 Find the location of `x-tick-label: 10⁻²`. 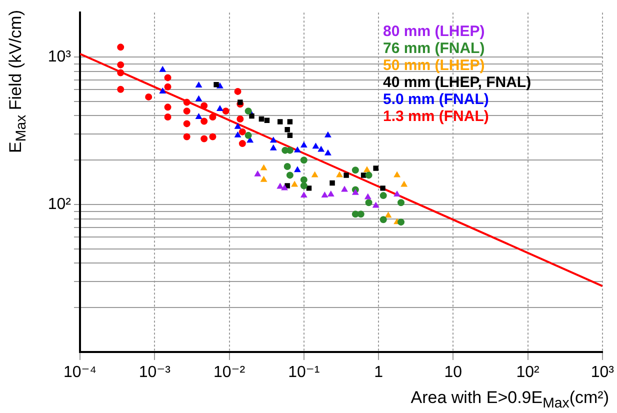

x-tick-label: 10⁻² is located at coordinates (229, 373).